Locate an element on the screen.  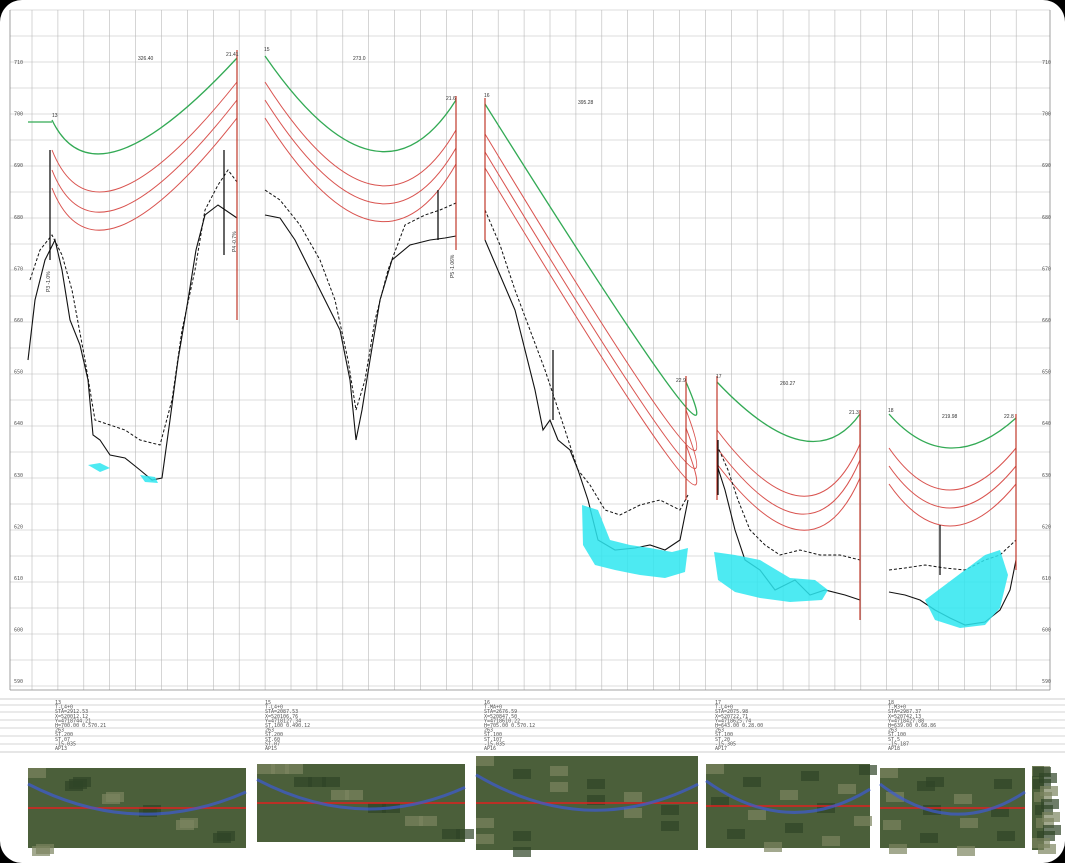
water-area is located at coordinates (149, 479).